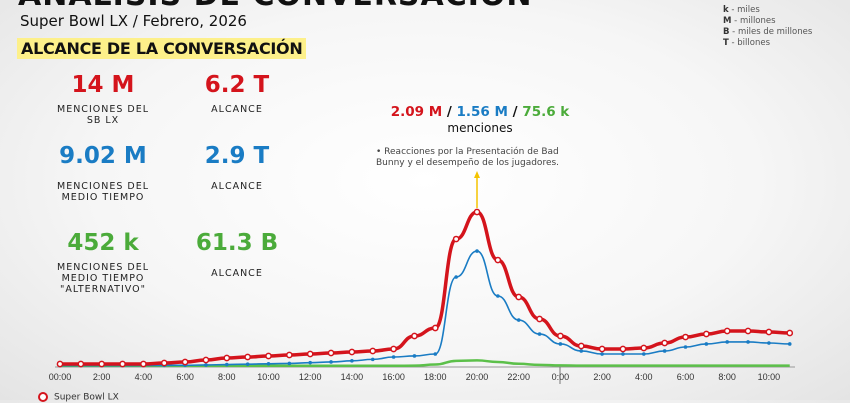 The image size is (850, 403). I want to click on peak-red-value: 2.09 M, so click(416, 112).